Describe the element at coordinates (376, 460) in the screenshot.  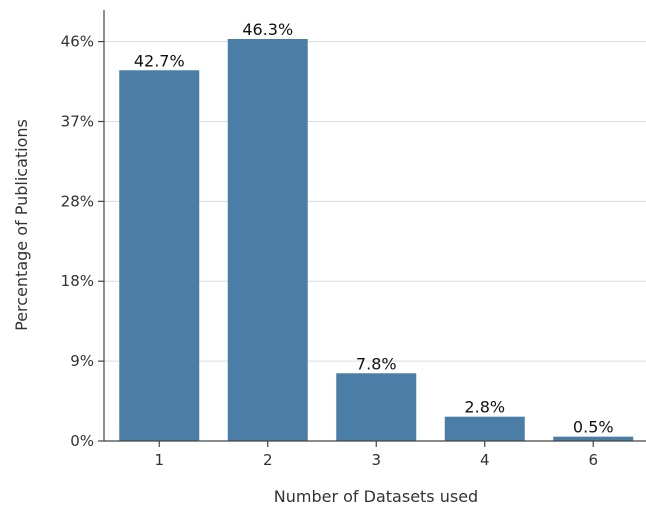
I see `x-tick-label: 3` at that location.